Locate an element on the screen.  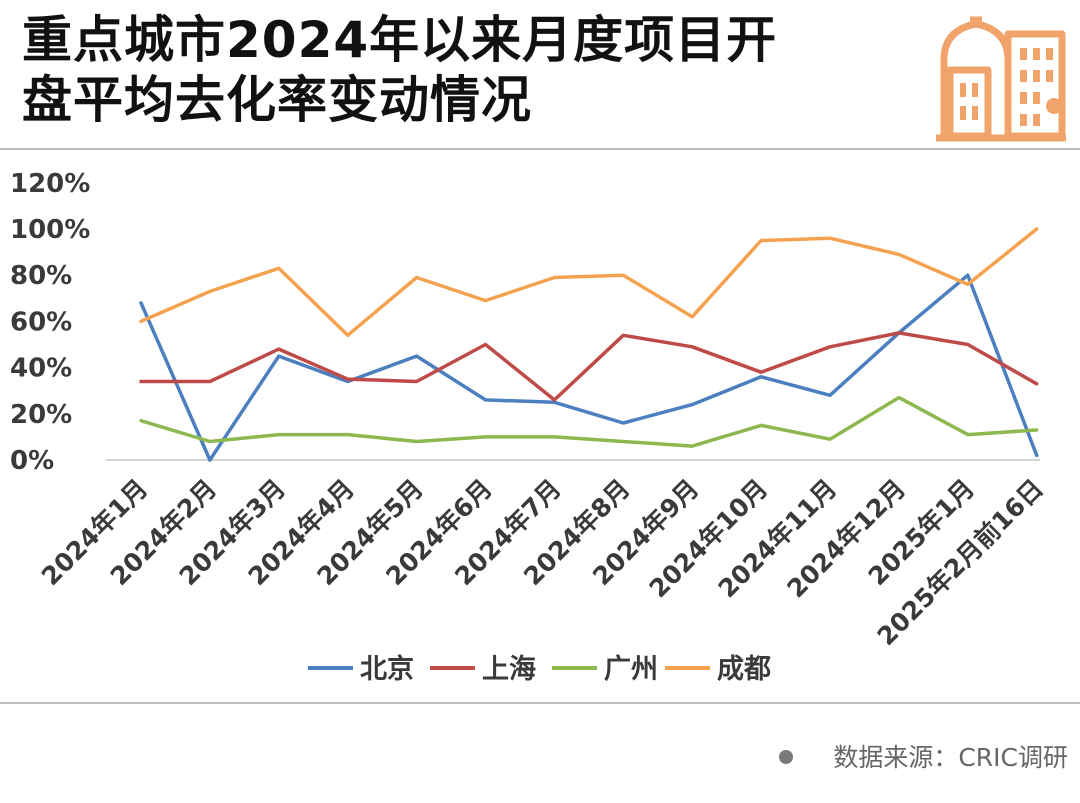
chart-title: 重点城市2024年以来月度项目开 盘平均去化率变动情况 is located at coordinates (472, 70).